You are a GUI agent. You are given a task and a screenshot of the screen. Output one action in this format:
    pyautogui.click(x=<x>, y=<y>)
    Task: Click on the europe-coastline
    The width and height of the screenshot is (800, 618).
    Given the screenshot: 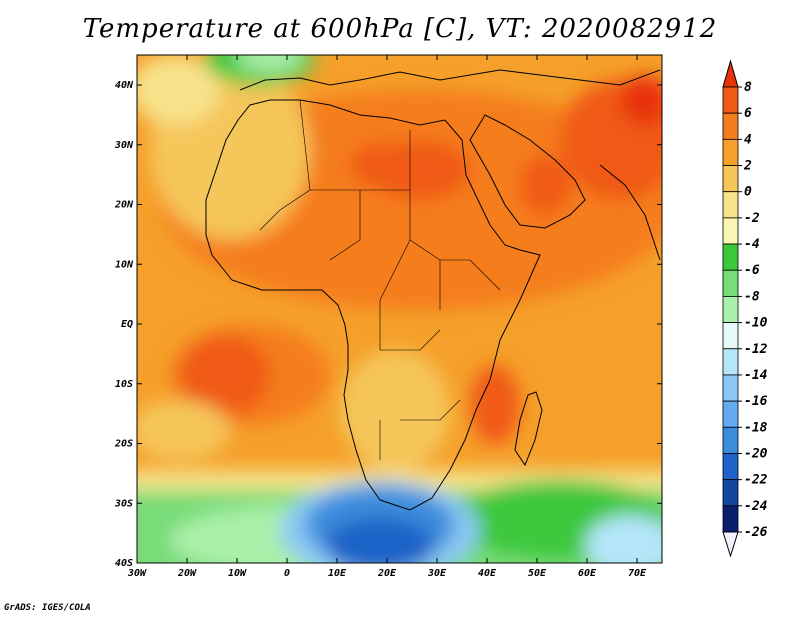 What is the action you would take?
    pyautogui.click(x=450, y=80)
    